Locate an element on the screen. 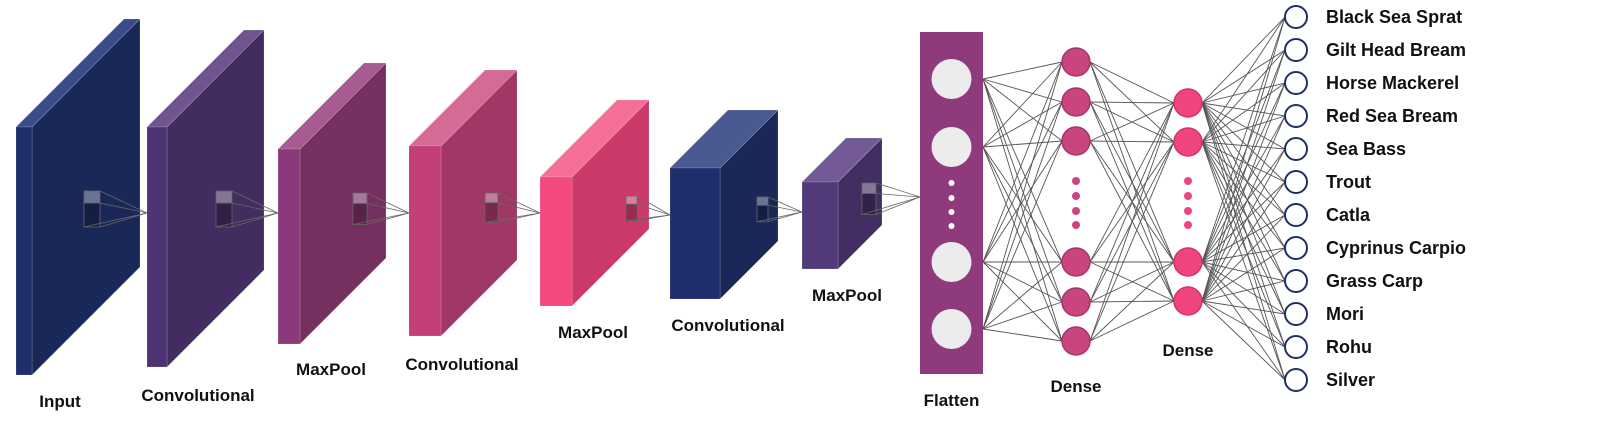 Image resolution: width=1612 pixels, height=432 pixels. layer-label-1: Input is located at coordinates (60, 401).